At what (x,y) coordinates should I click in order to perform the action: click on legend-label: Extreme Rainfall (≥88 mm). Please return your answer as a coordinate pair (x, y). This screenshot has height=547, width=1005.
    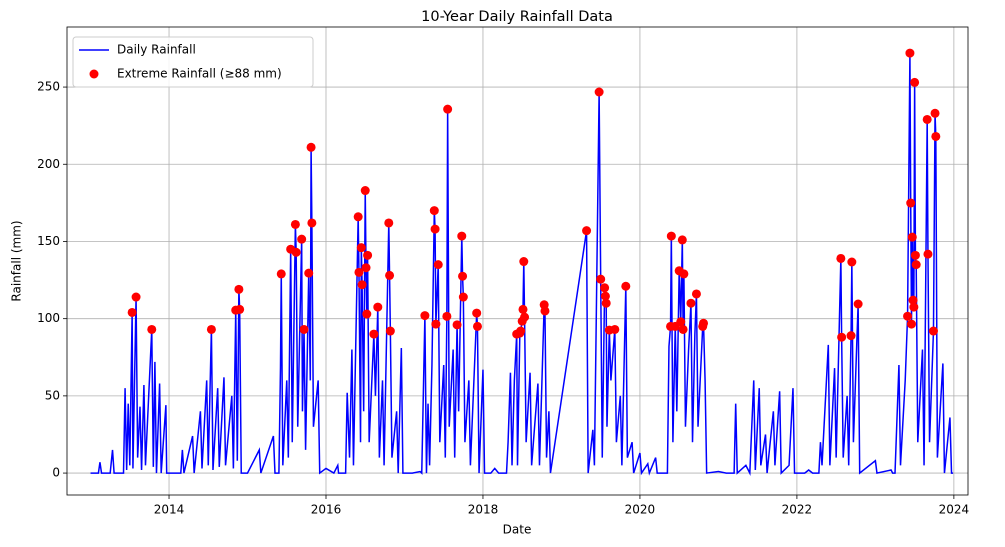
    Looking at the image, I should click on (199, 74).